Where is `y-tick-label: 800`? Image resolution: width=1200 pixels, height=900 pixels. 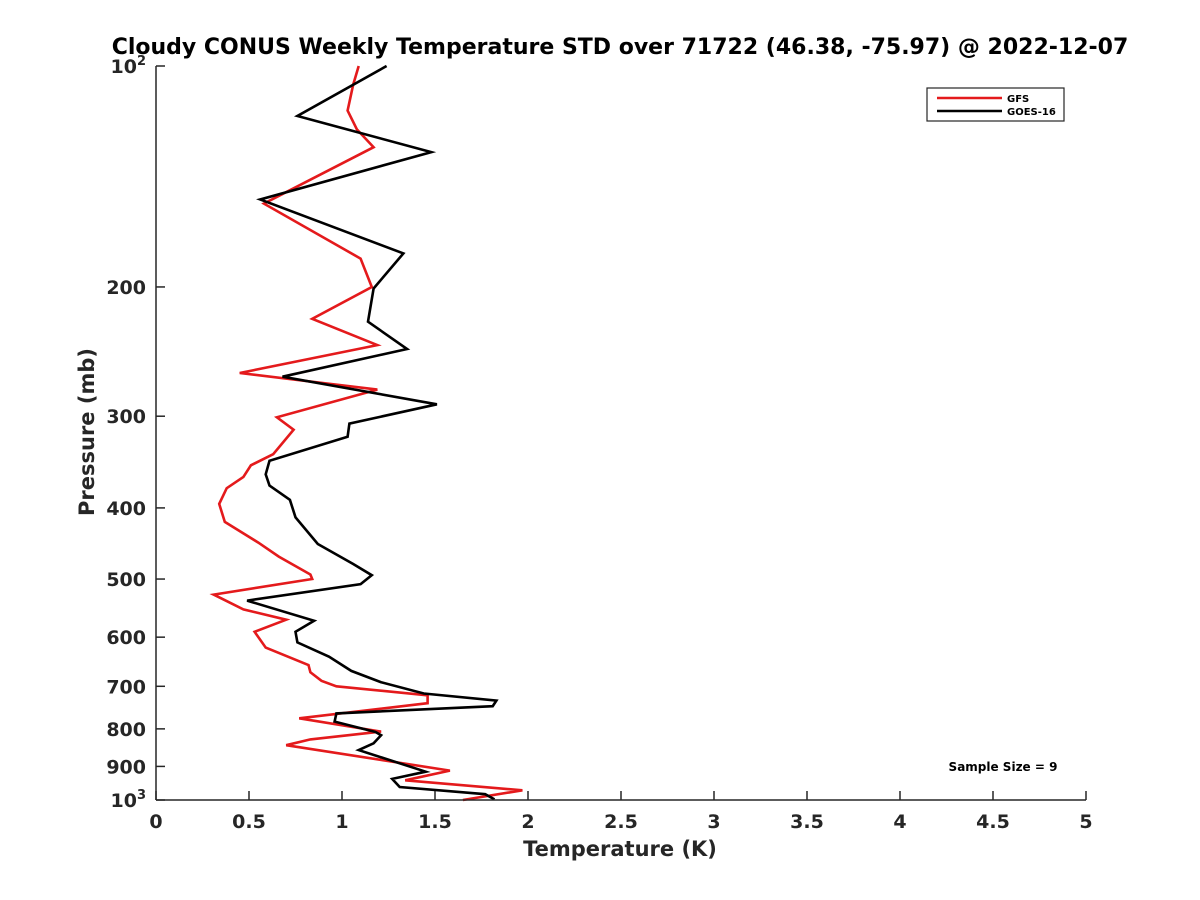 y-tick-label: 800 is located at coordinates (126, 730).